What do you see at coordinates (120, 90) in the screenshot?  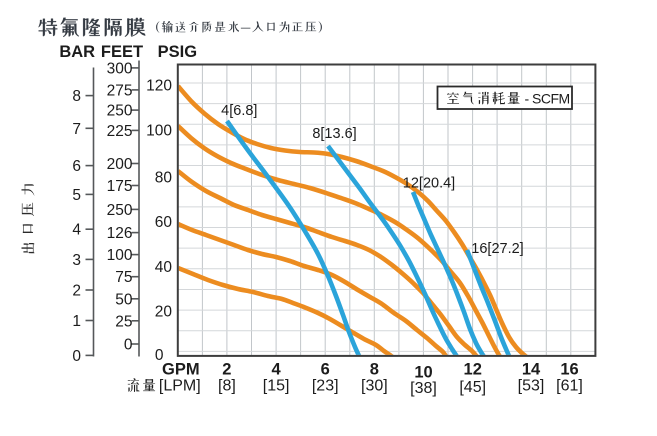 I see `svg-text: 275` at bounding box center [120, 90].